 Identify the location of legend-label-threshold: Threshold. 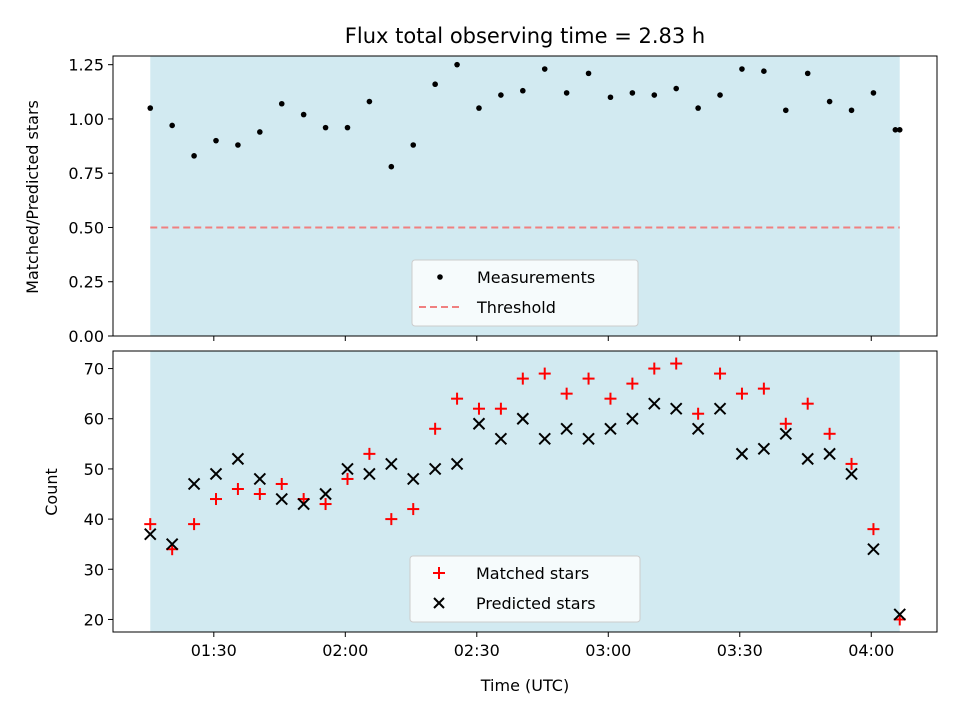
(516, 307).